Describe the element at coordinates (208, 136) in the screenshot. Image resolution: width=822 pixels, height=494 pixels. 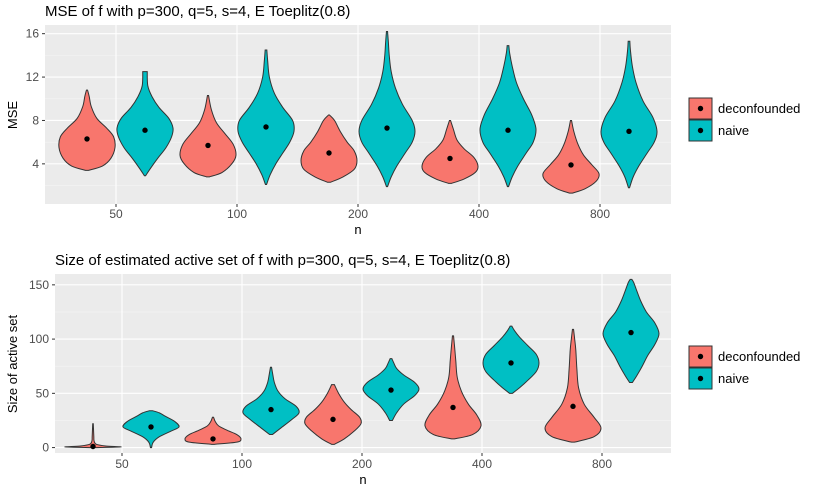
I see `mse-violin-deconfounded-n100` at that location.